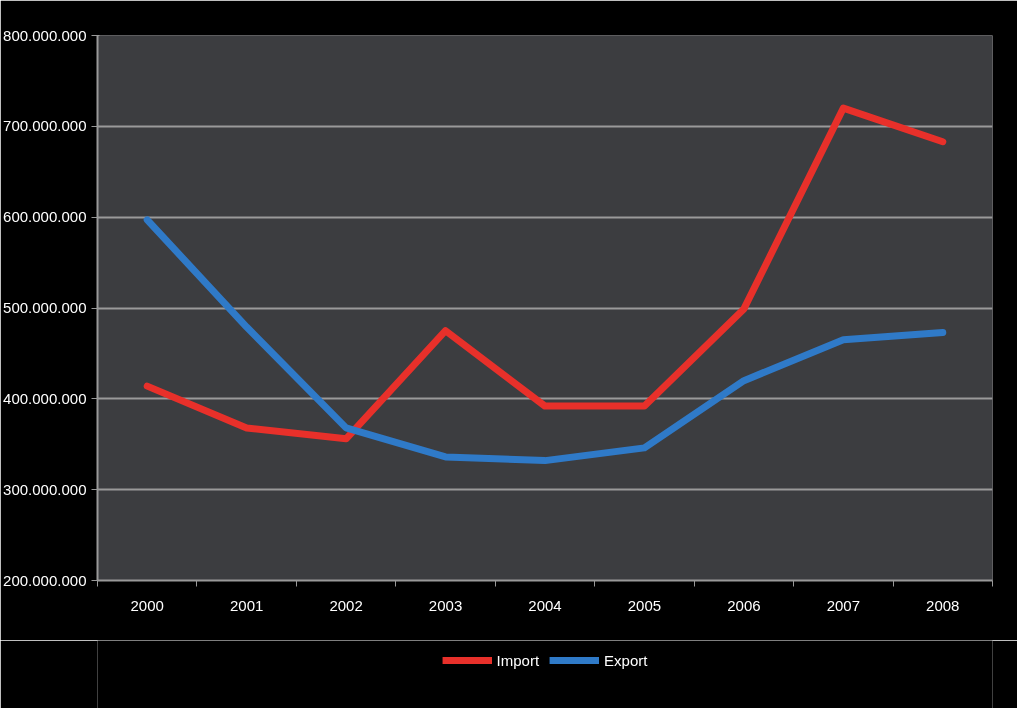  I want to click on y-tick-label: 300.000.000, so click(45, 489).